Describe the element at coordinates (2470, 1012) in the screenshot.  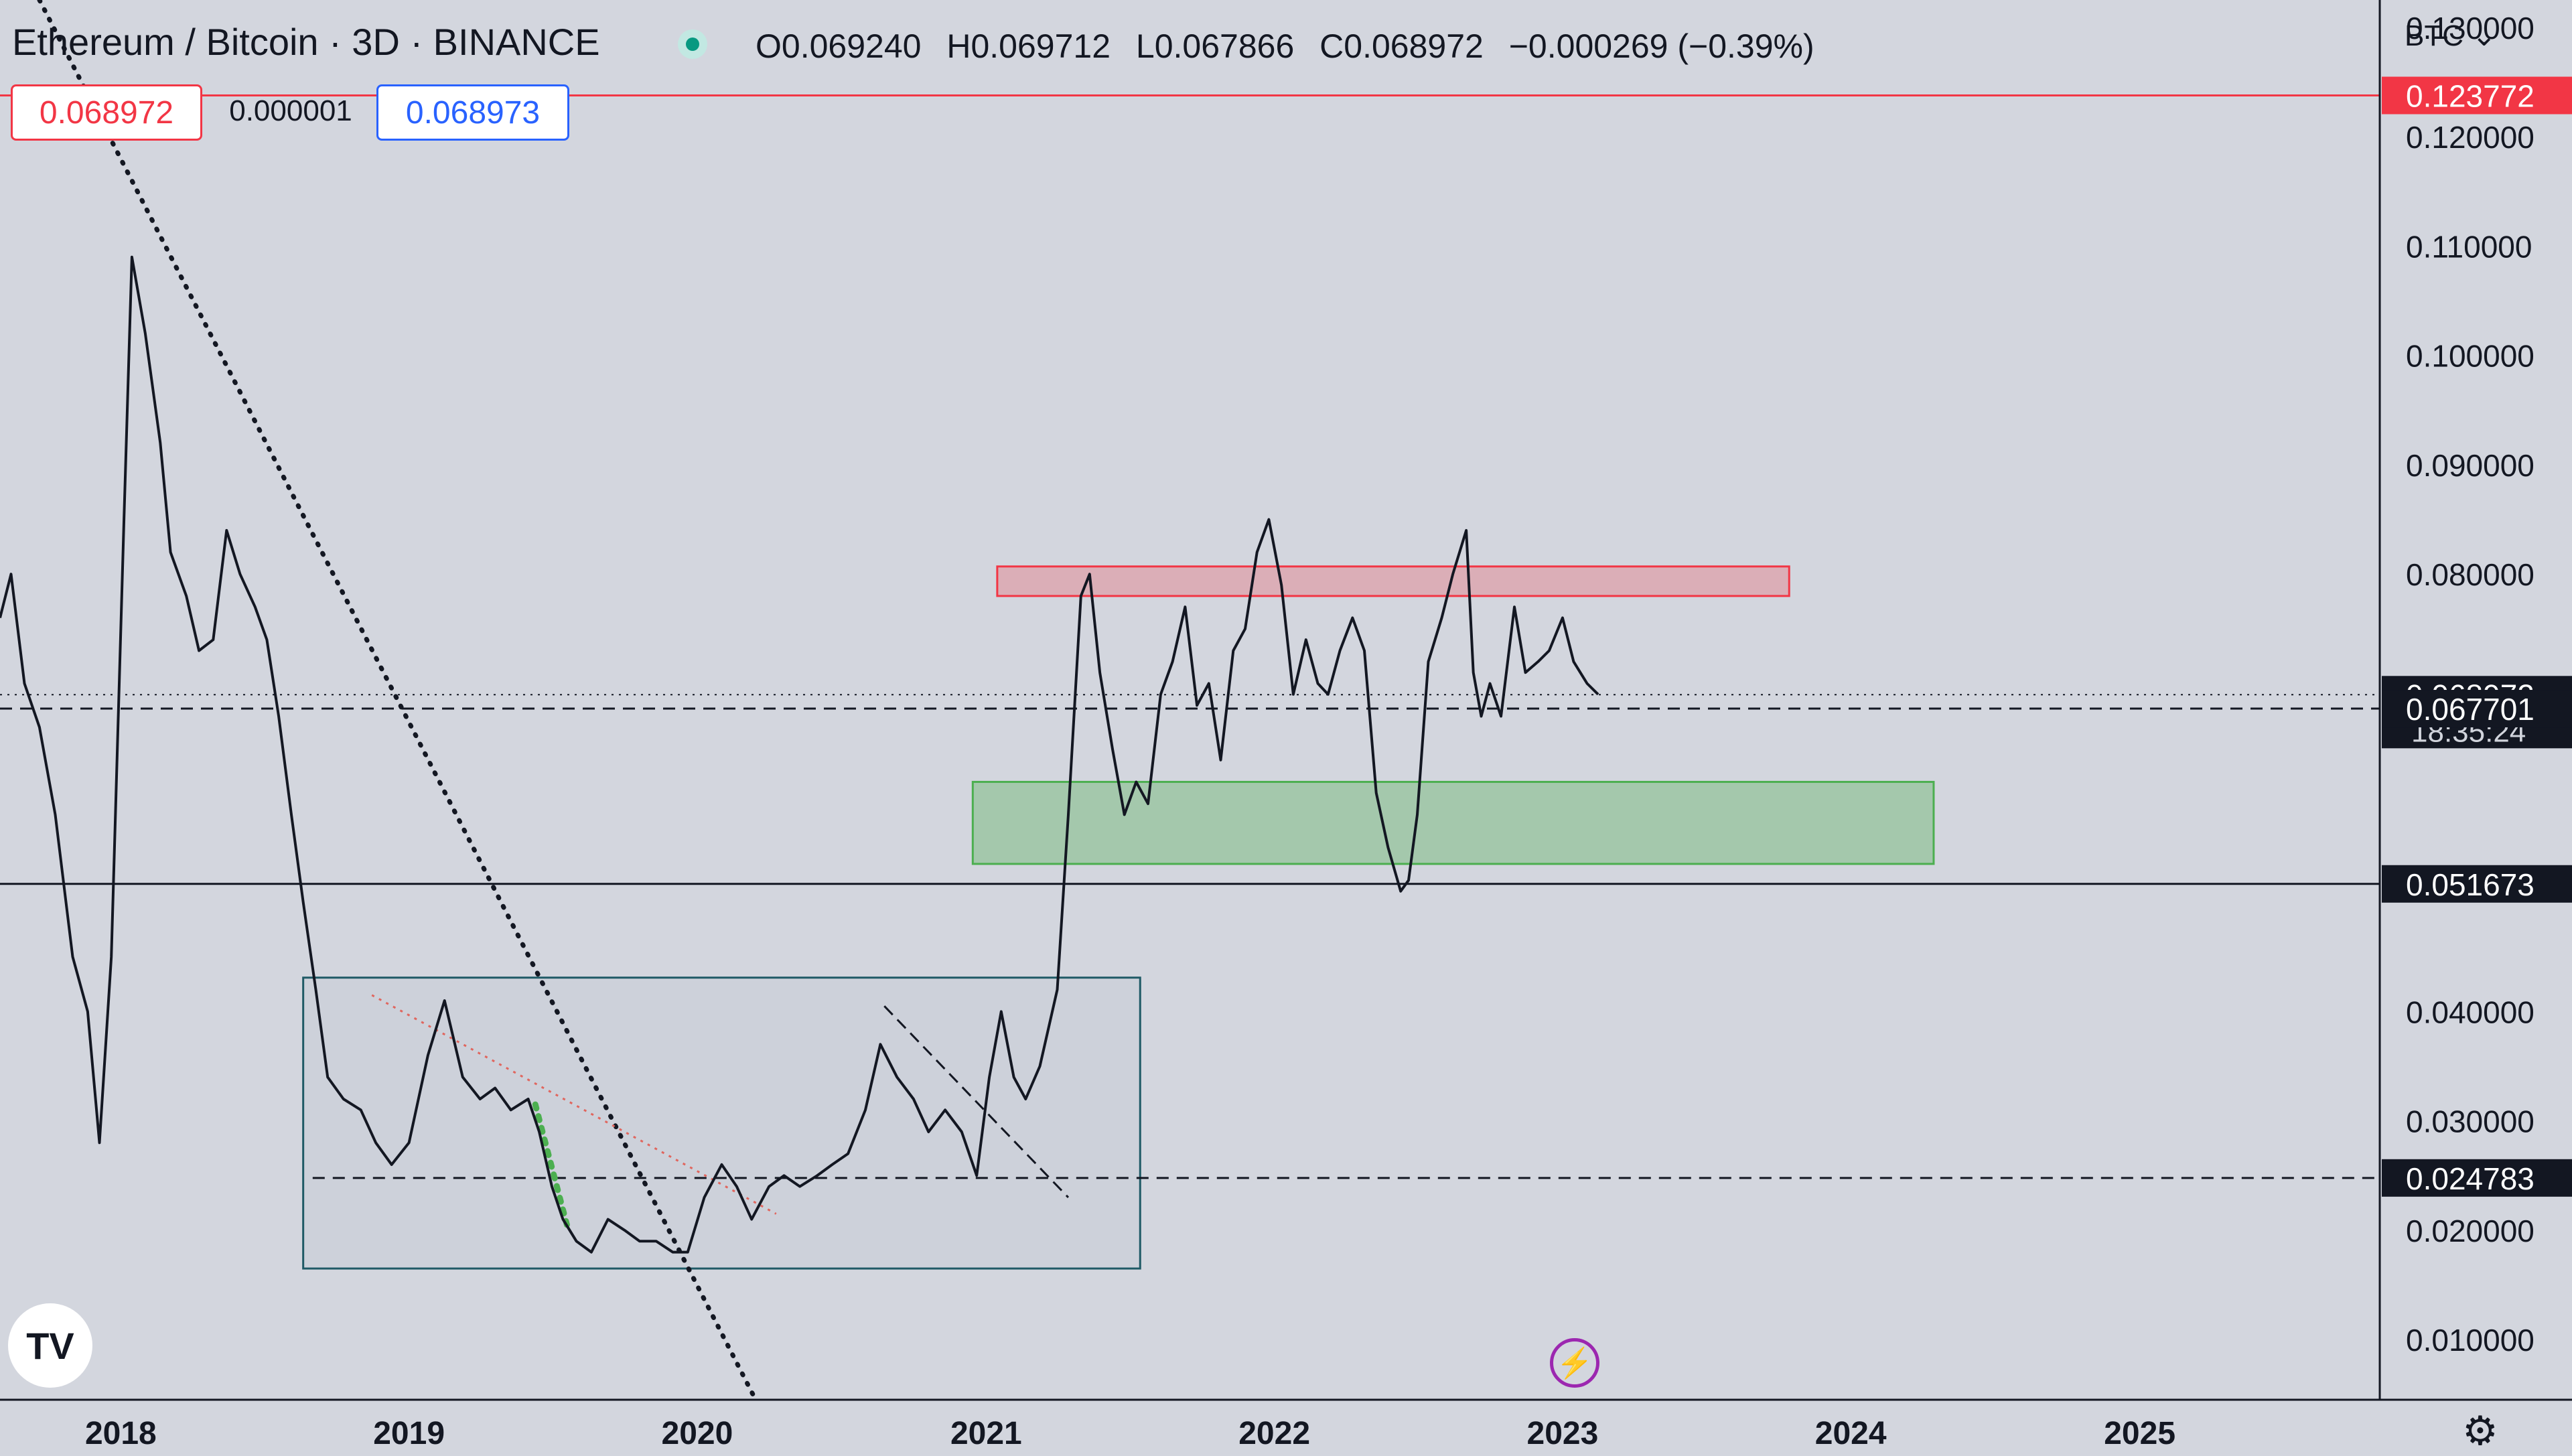
I see `y-tick-label: 0.040000` at that location.